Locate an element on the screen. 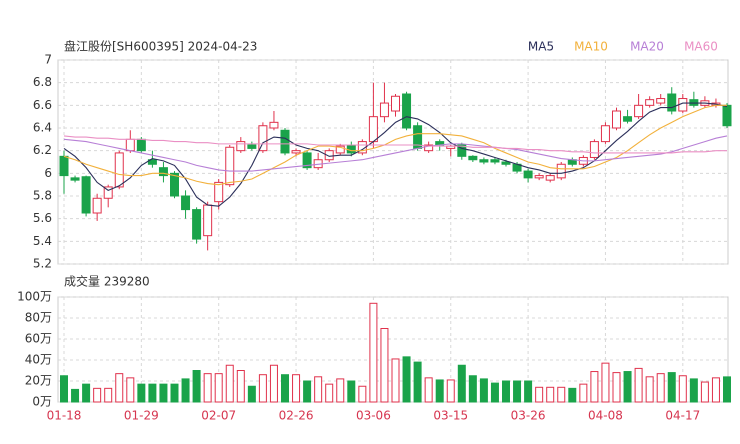  y-tick-label: 7 is located at coordinates (48, 60).